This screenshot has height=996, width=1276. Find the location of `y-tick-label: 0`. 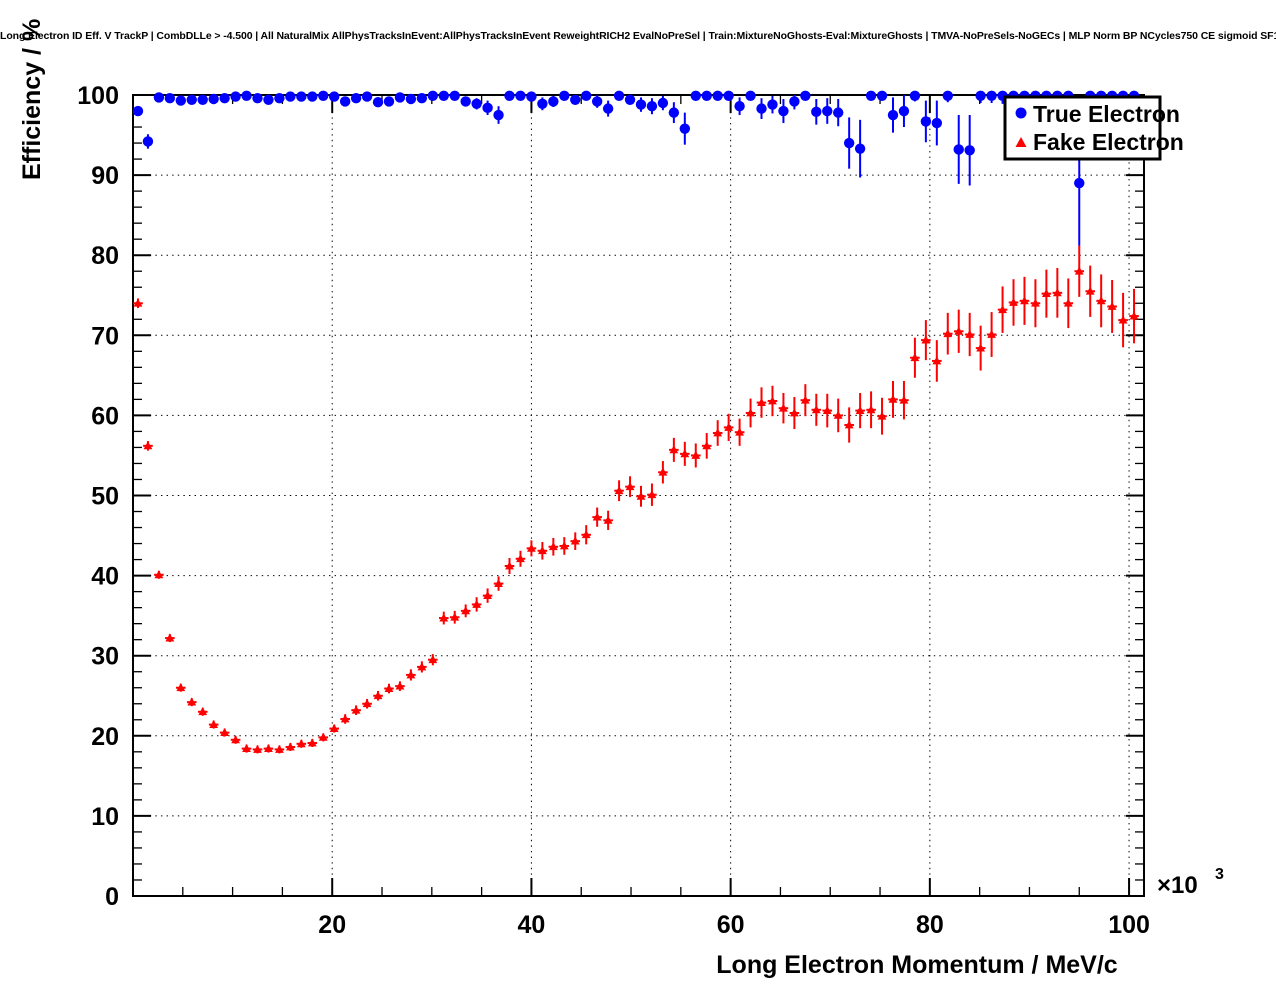

y-tick-label: 0 is located at coordinates (112, 897).